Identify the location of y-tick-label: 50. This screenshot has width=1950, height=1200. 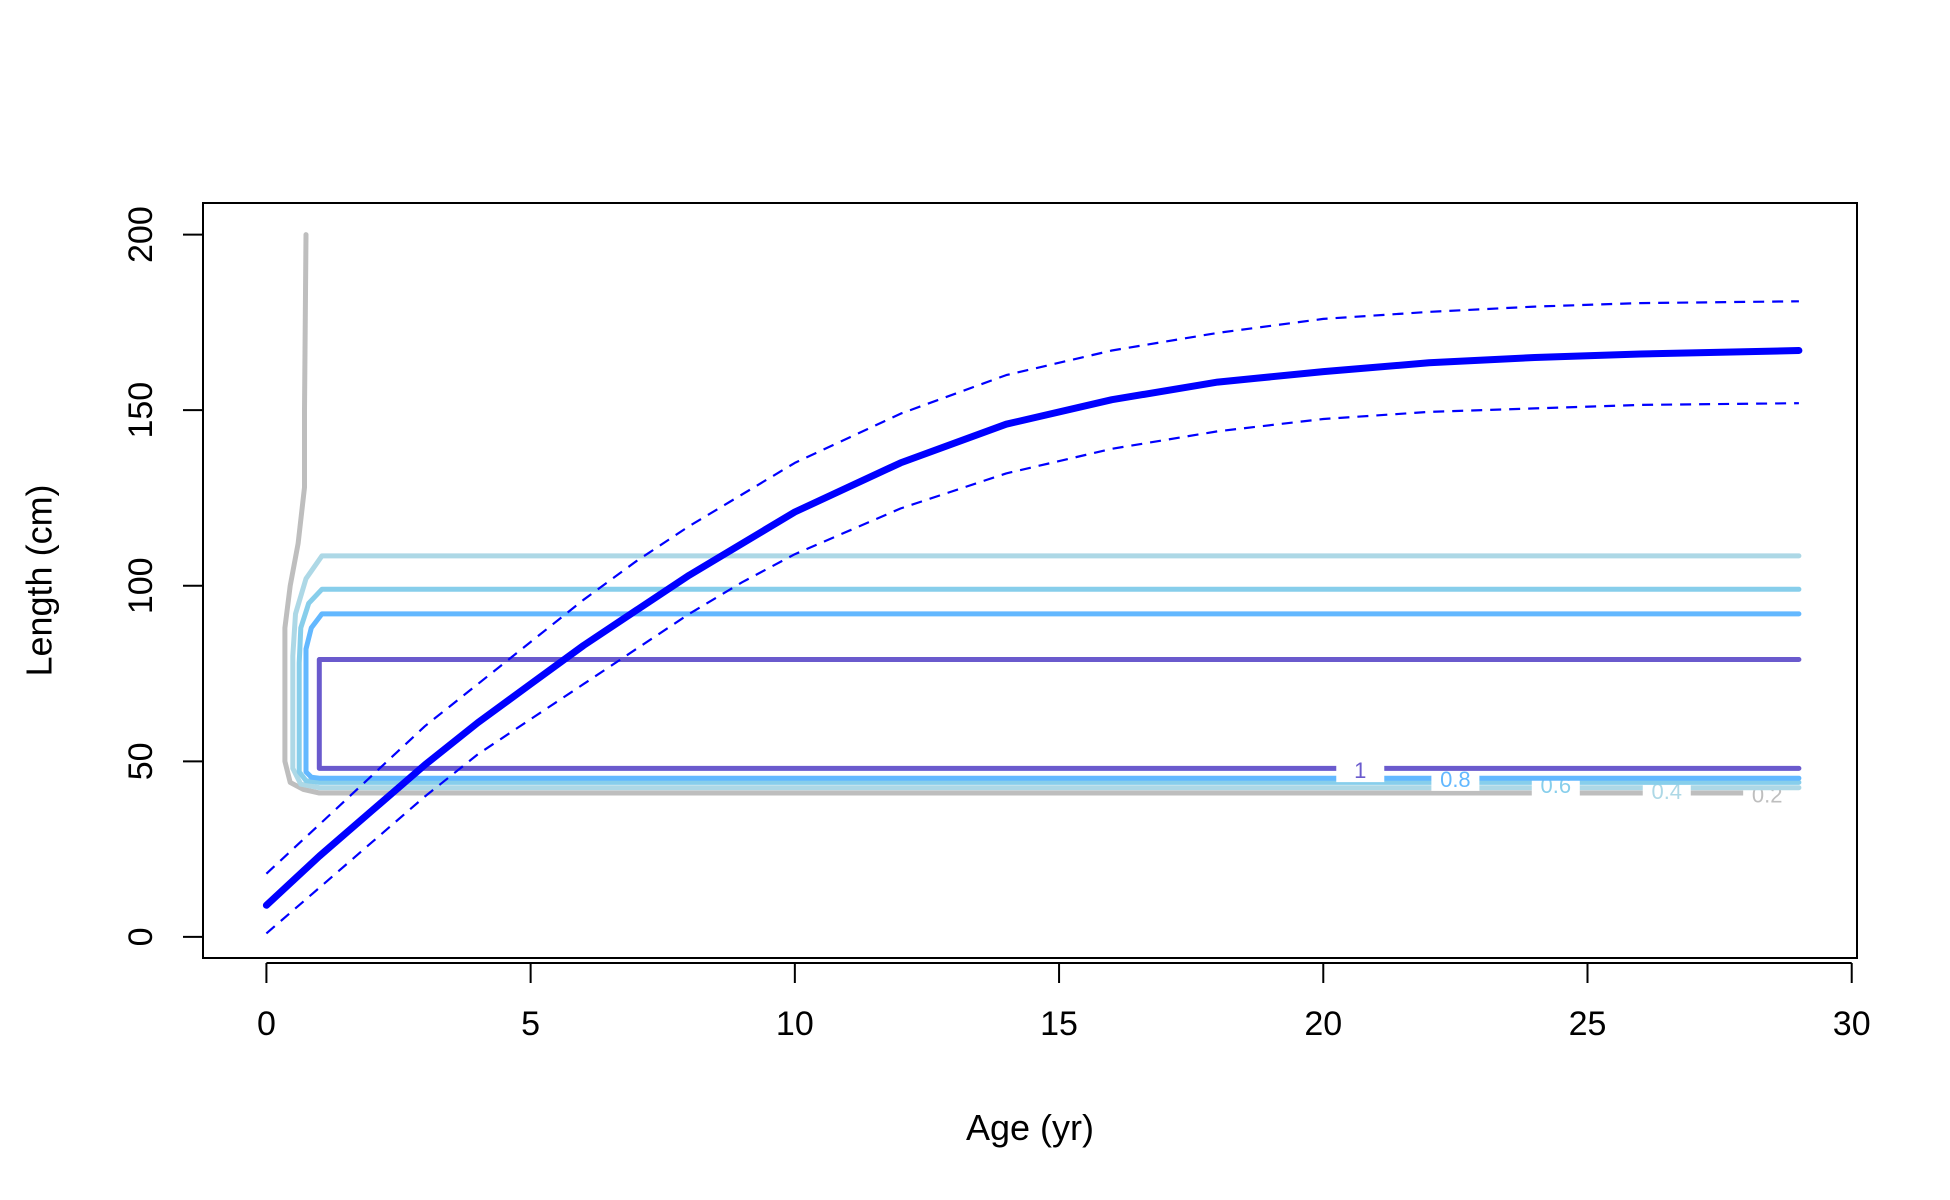
(141, 761).